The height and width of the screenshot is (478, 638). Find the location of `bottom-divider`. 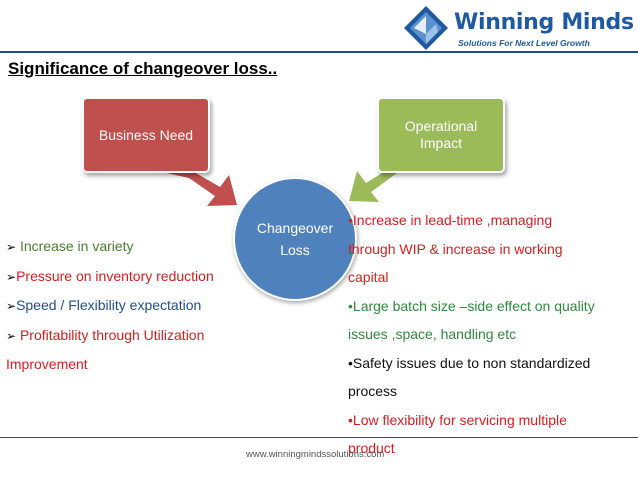

bottom-divider is located at coordinates (319, 437).